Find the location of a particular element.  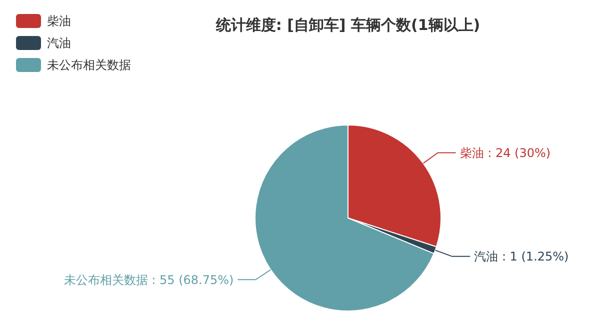

data-label: 未公布相关数据 : 55 (68.75%) is located at coordinates (149, 279).